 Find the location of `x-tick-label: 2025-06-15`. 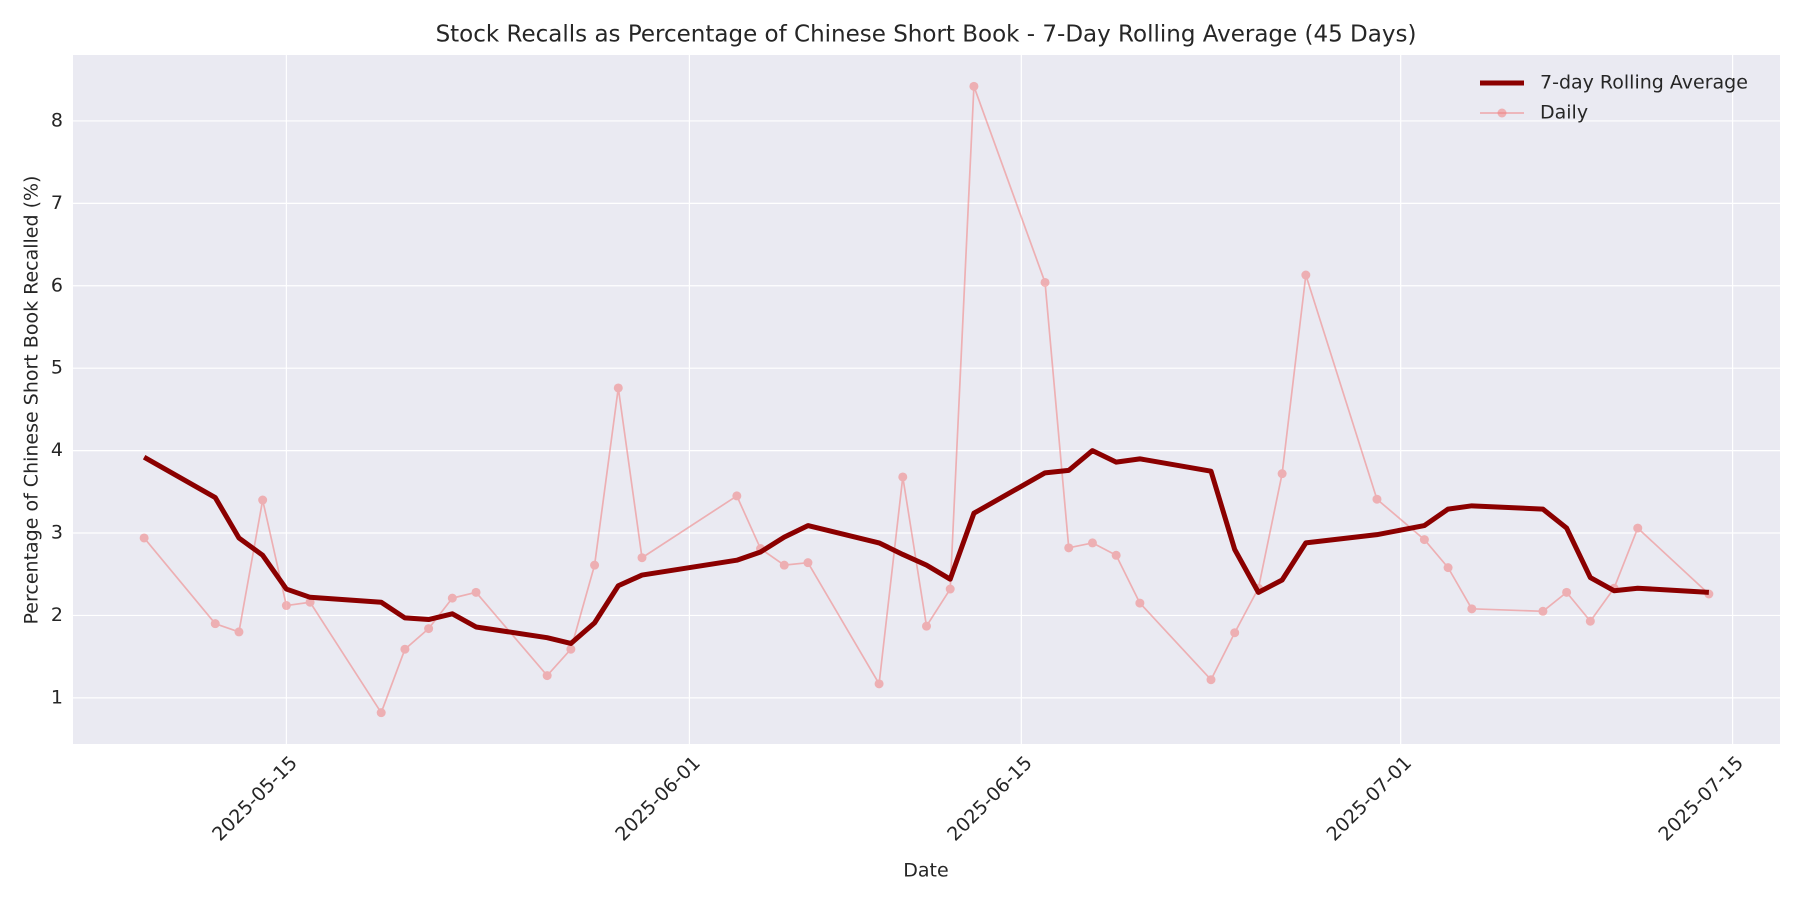

x-tick-label: 2025-06-15 is located at coordinates (990, 799).